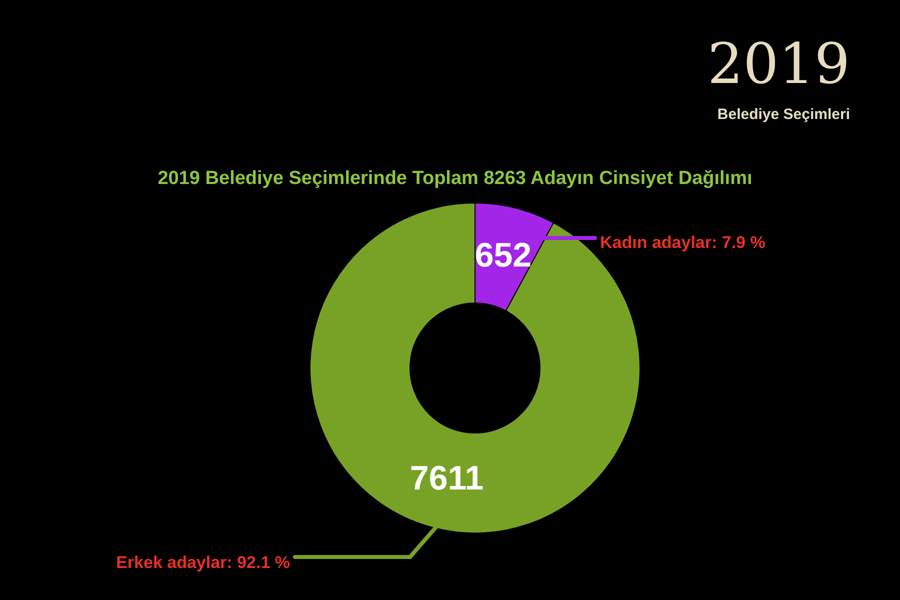  I want to click on chart-title: 2019 Belediye Seçimlerinde Toplam 8263 Adayın Cinsiyet Dağılımı, so click(455, 178).